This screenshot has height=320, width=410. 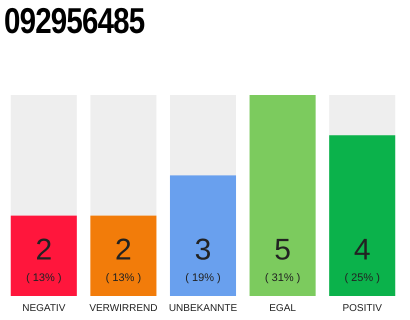 What do you see at coordinates (282, 249) in the screenshot?
I see `data-label: 5` at bounding box center [282, 249].